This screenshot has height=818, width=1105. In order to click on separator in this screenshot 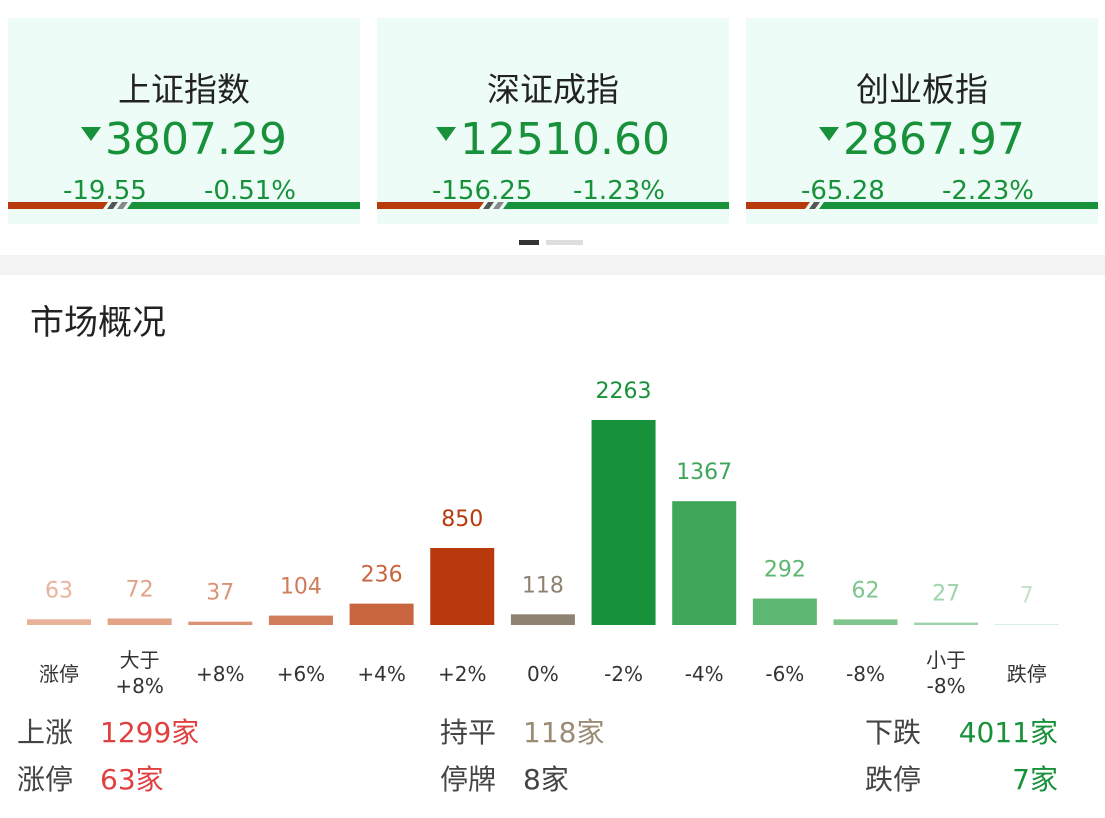, I will do `click(552, 265)`.